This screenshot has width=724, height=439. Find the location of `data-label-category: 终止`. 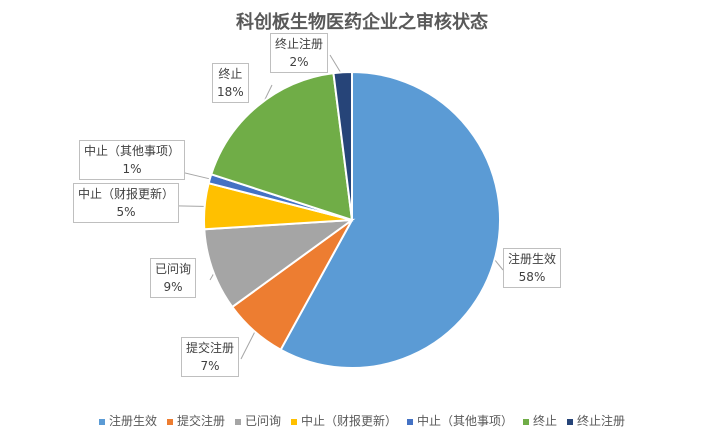

data-label-category: 终止 is located at coordinates (230, 74).